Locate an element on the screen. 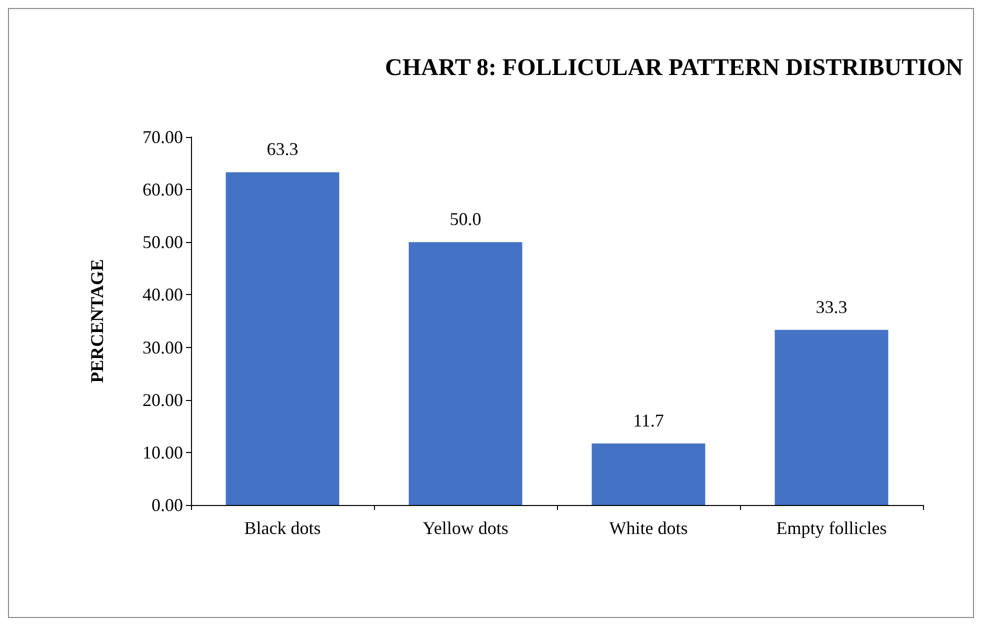 Image resolution: width=982 pixels, height=626 pixels. y-axis-title: PERCENTAGE is located at coordinates (97, 321).